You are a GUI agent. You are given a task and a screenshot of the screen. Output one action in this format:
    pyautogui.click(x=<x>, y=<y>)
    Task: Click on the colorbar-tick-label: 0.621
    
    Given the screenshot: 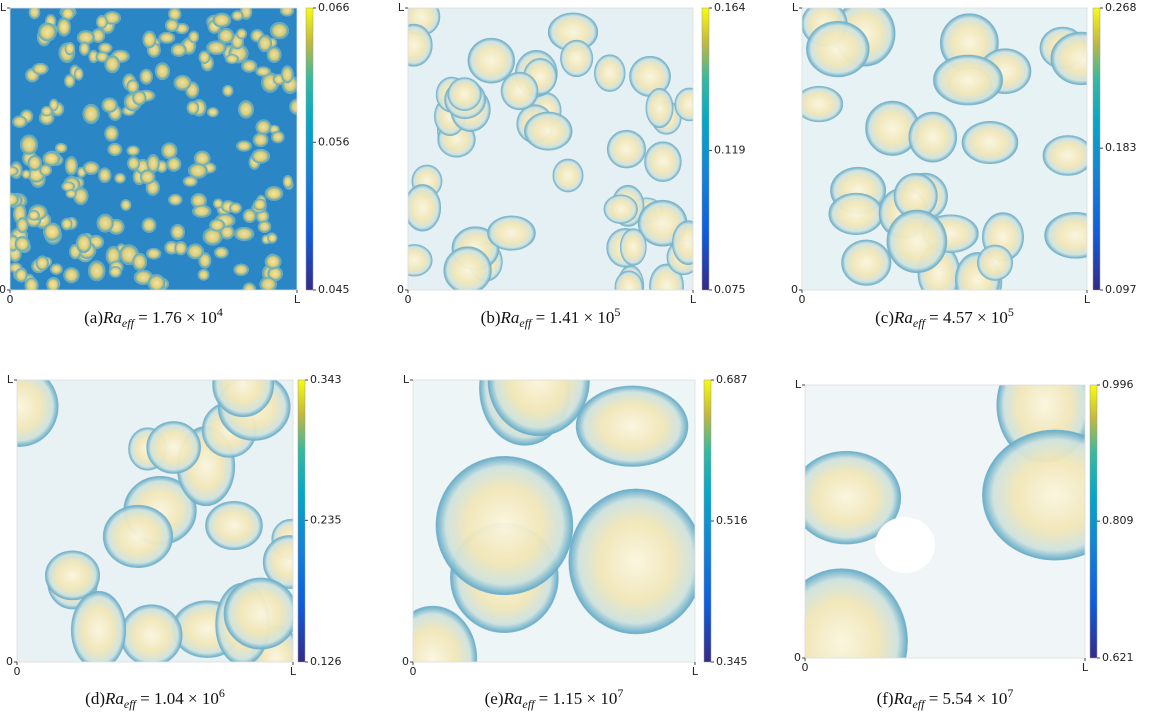 What is the action you would take?
    pyautogui.click(x=1118, y=657)
    